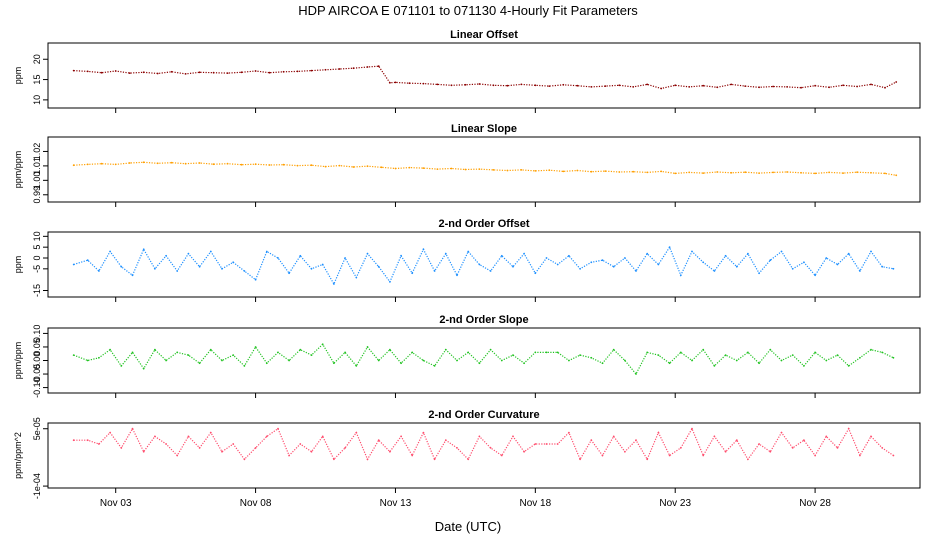  What do you see at coordinates (18, 455) in the screenshot?
I see `y-axis-label: ppm/ppm^2` at bounding box center [18, 455].